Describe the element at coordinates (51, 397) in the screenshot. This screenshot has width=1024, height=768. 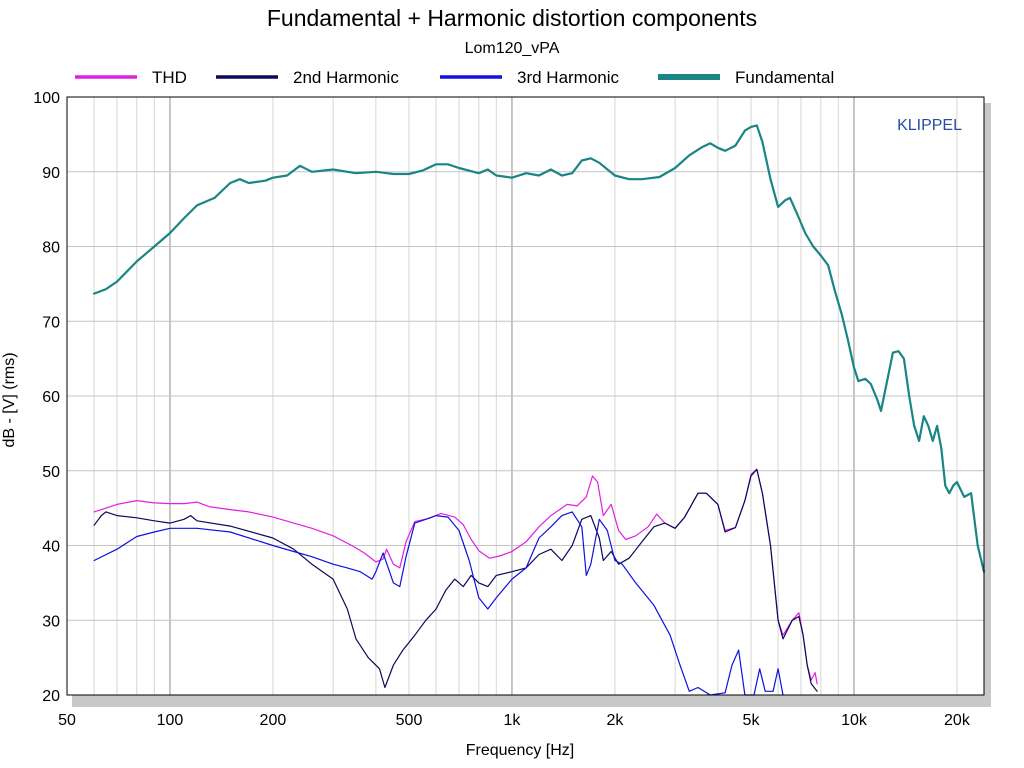
I see `y-tick-label: 60` at that location.